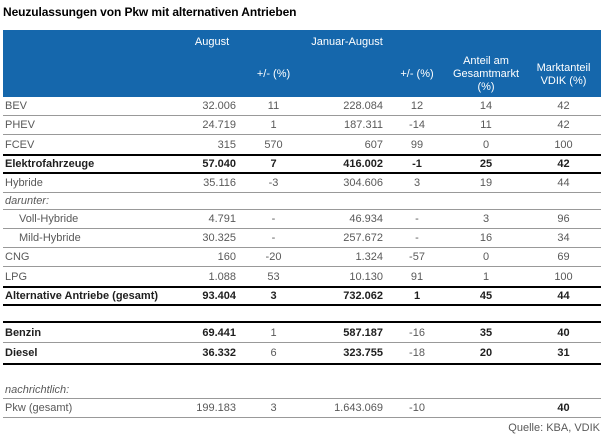  Describe the element at coordinates (219, 296) in the screenshot. I see `cell-august: 93.404` at that location.